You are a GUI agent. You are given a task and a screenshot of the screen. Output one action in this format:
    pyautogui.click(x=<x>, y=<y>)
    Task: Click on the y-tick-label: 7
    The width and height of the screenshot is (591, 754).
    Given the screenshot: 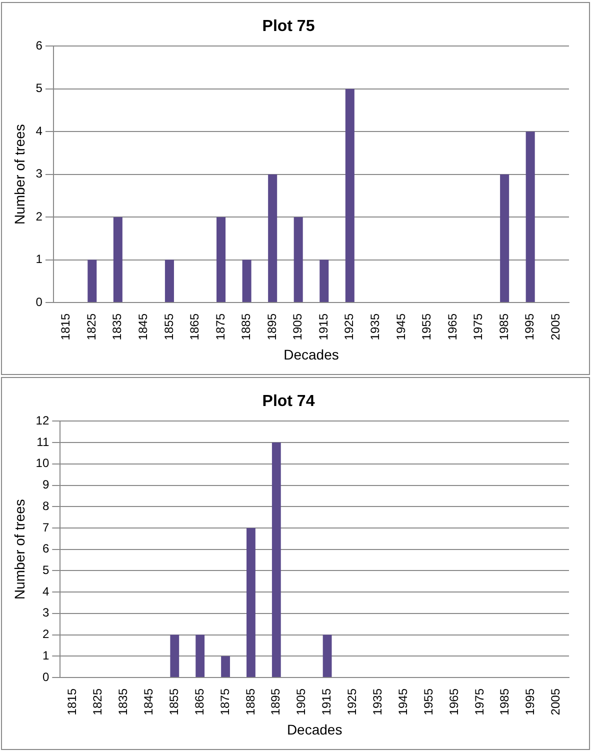 What is the action you would take?
    pyautogui.click(x=46, y=527)
    